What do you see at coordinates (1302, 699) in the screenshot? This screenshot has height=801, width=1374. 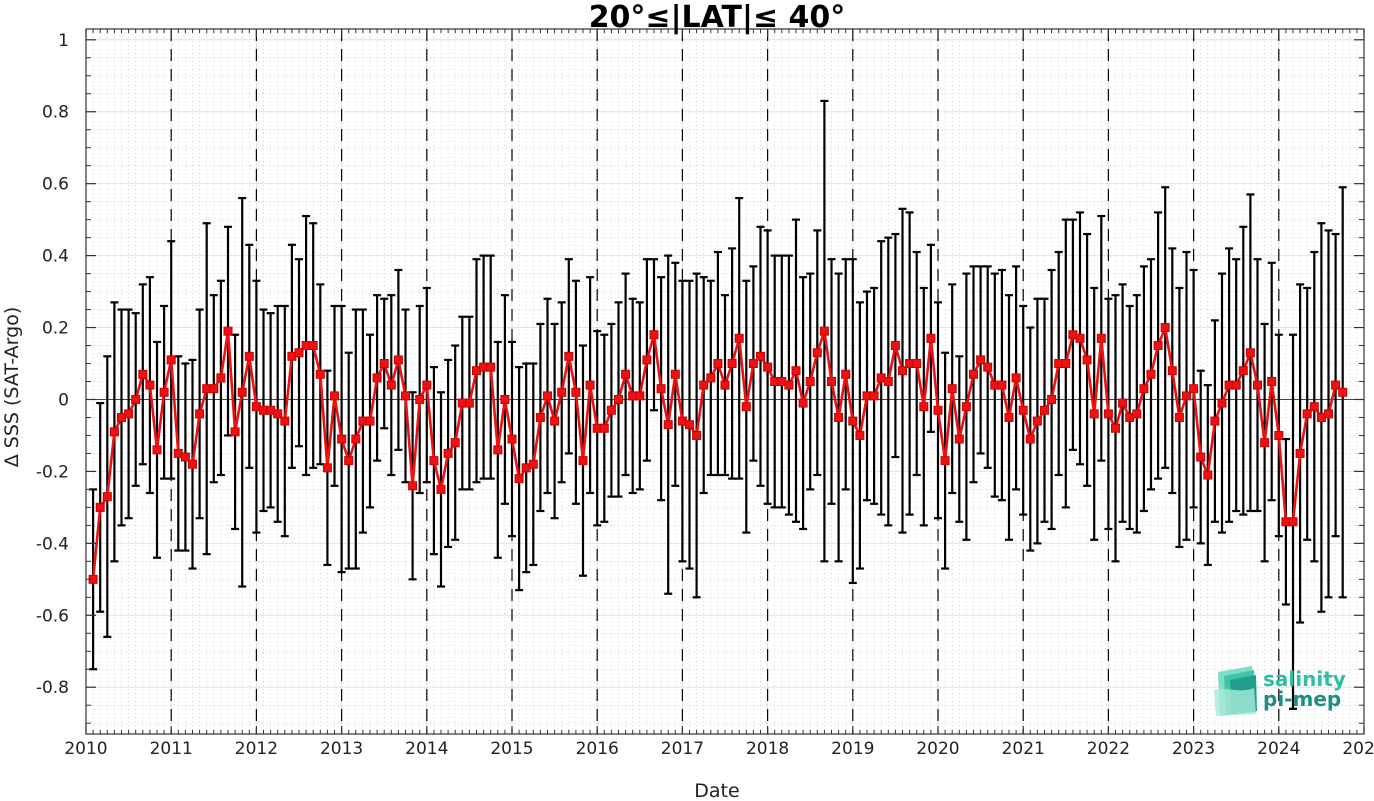 I see `logo-line2: pi-mep` at bounding box center [1302, 699].